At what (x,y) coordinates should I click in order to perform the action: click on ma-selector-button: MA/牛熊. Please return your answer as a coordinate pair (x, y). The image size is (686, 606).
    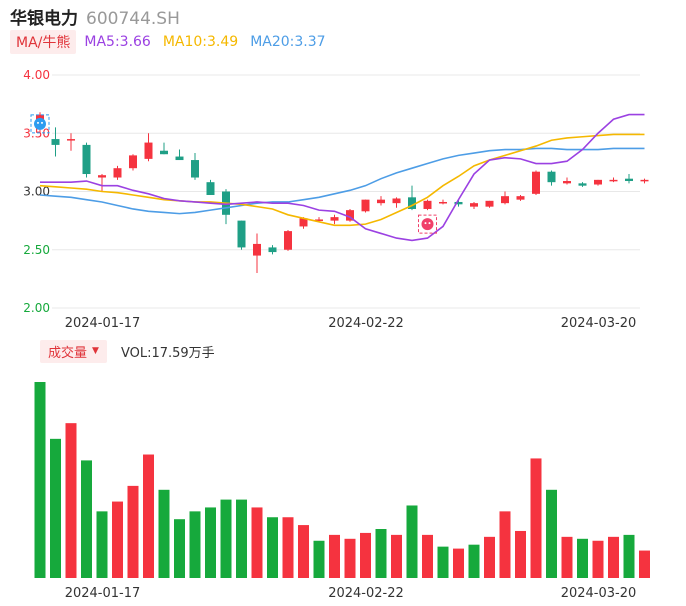
    Looking at the image, I should click on (43, 42).